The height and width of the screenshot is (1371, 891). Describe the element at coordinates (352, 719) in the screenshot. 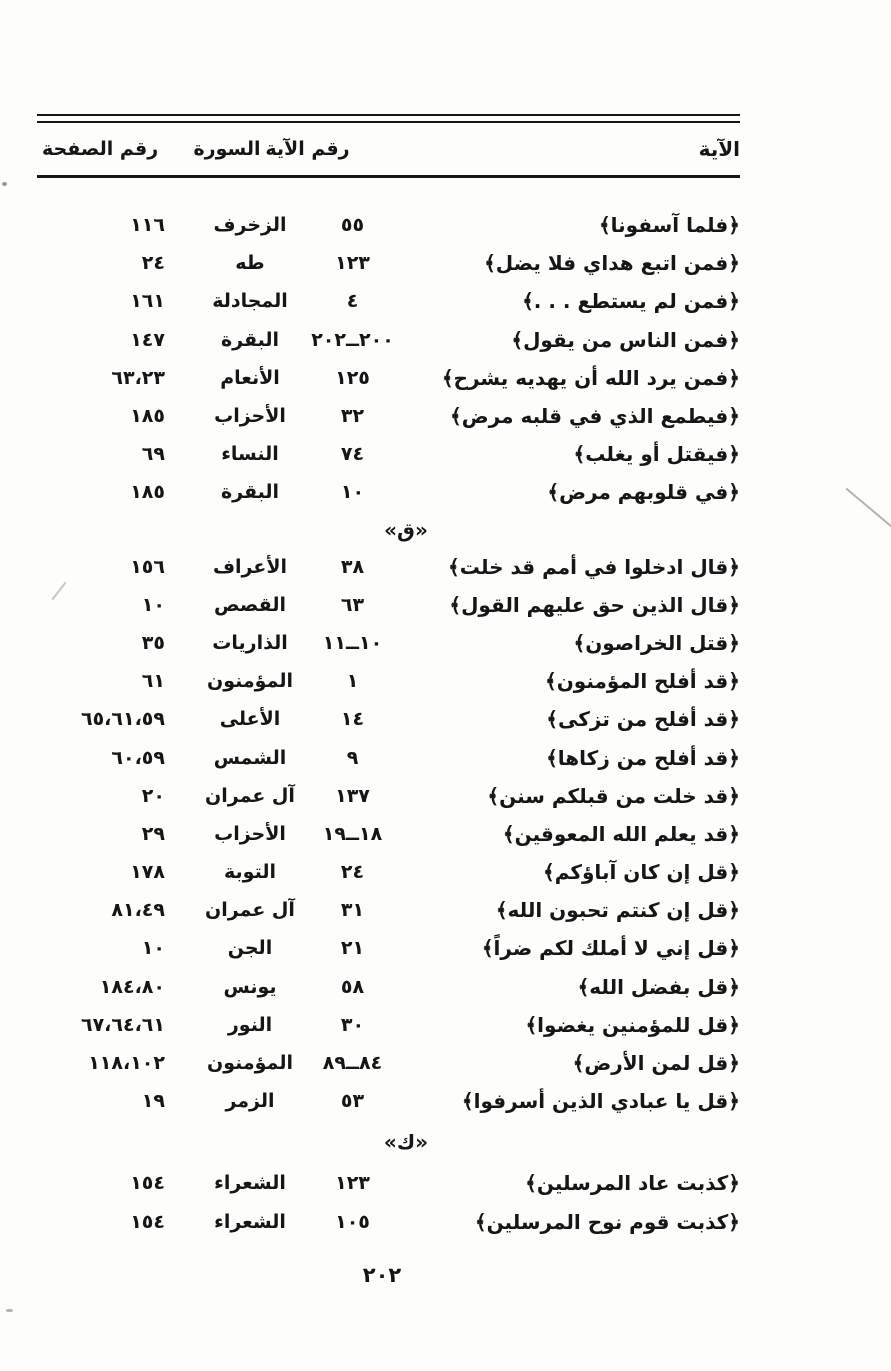

I see `verse-number: ١٤` at that location.